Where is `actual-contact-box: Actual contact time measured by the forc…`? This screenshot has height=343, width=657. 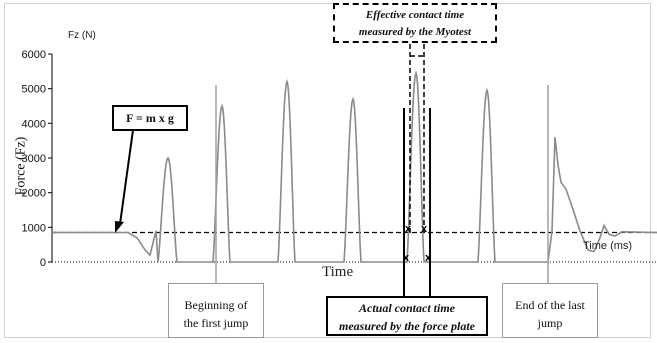 actual-contact-box: Actual contact time measured by the forc… is located at coordinates (407, 316).